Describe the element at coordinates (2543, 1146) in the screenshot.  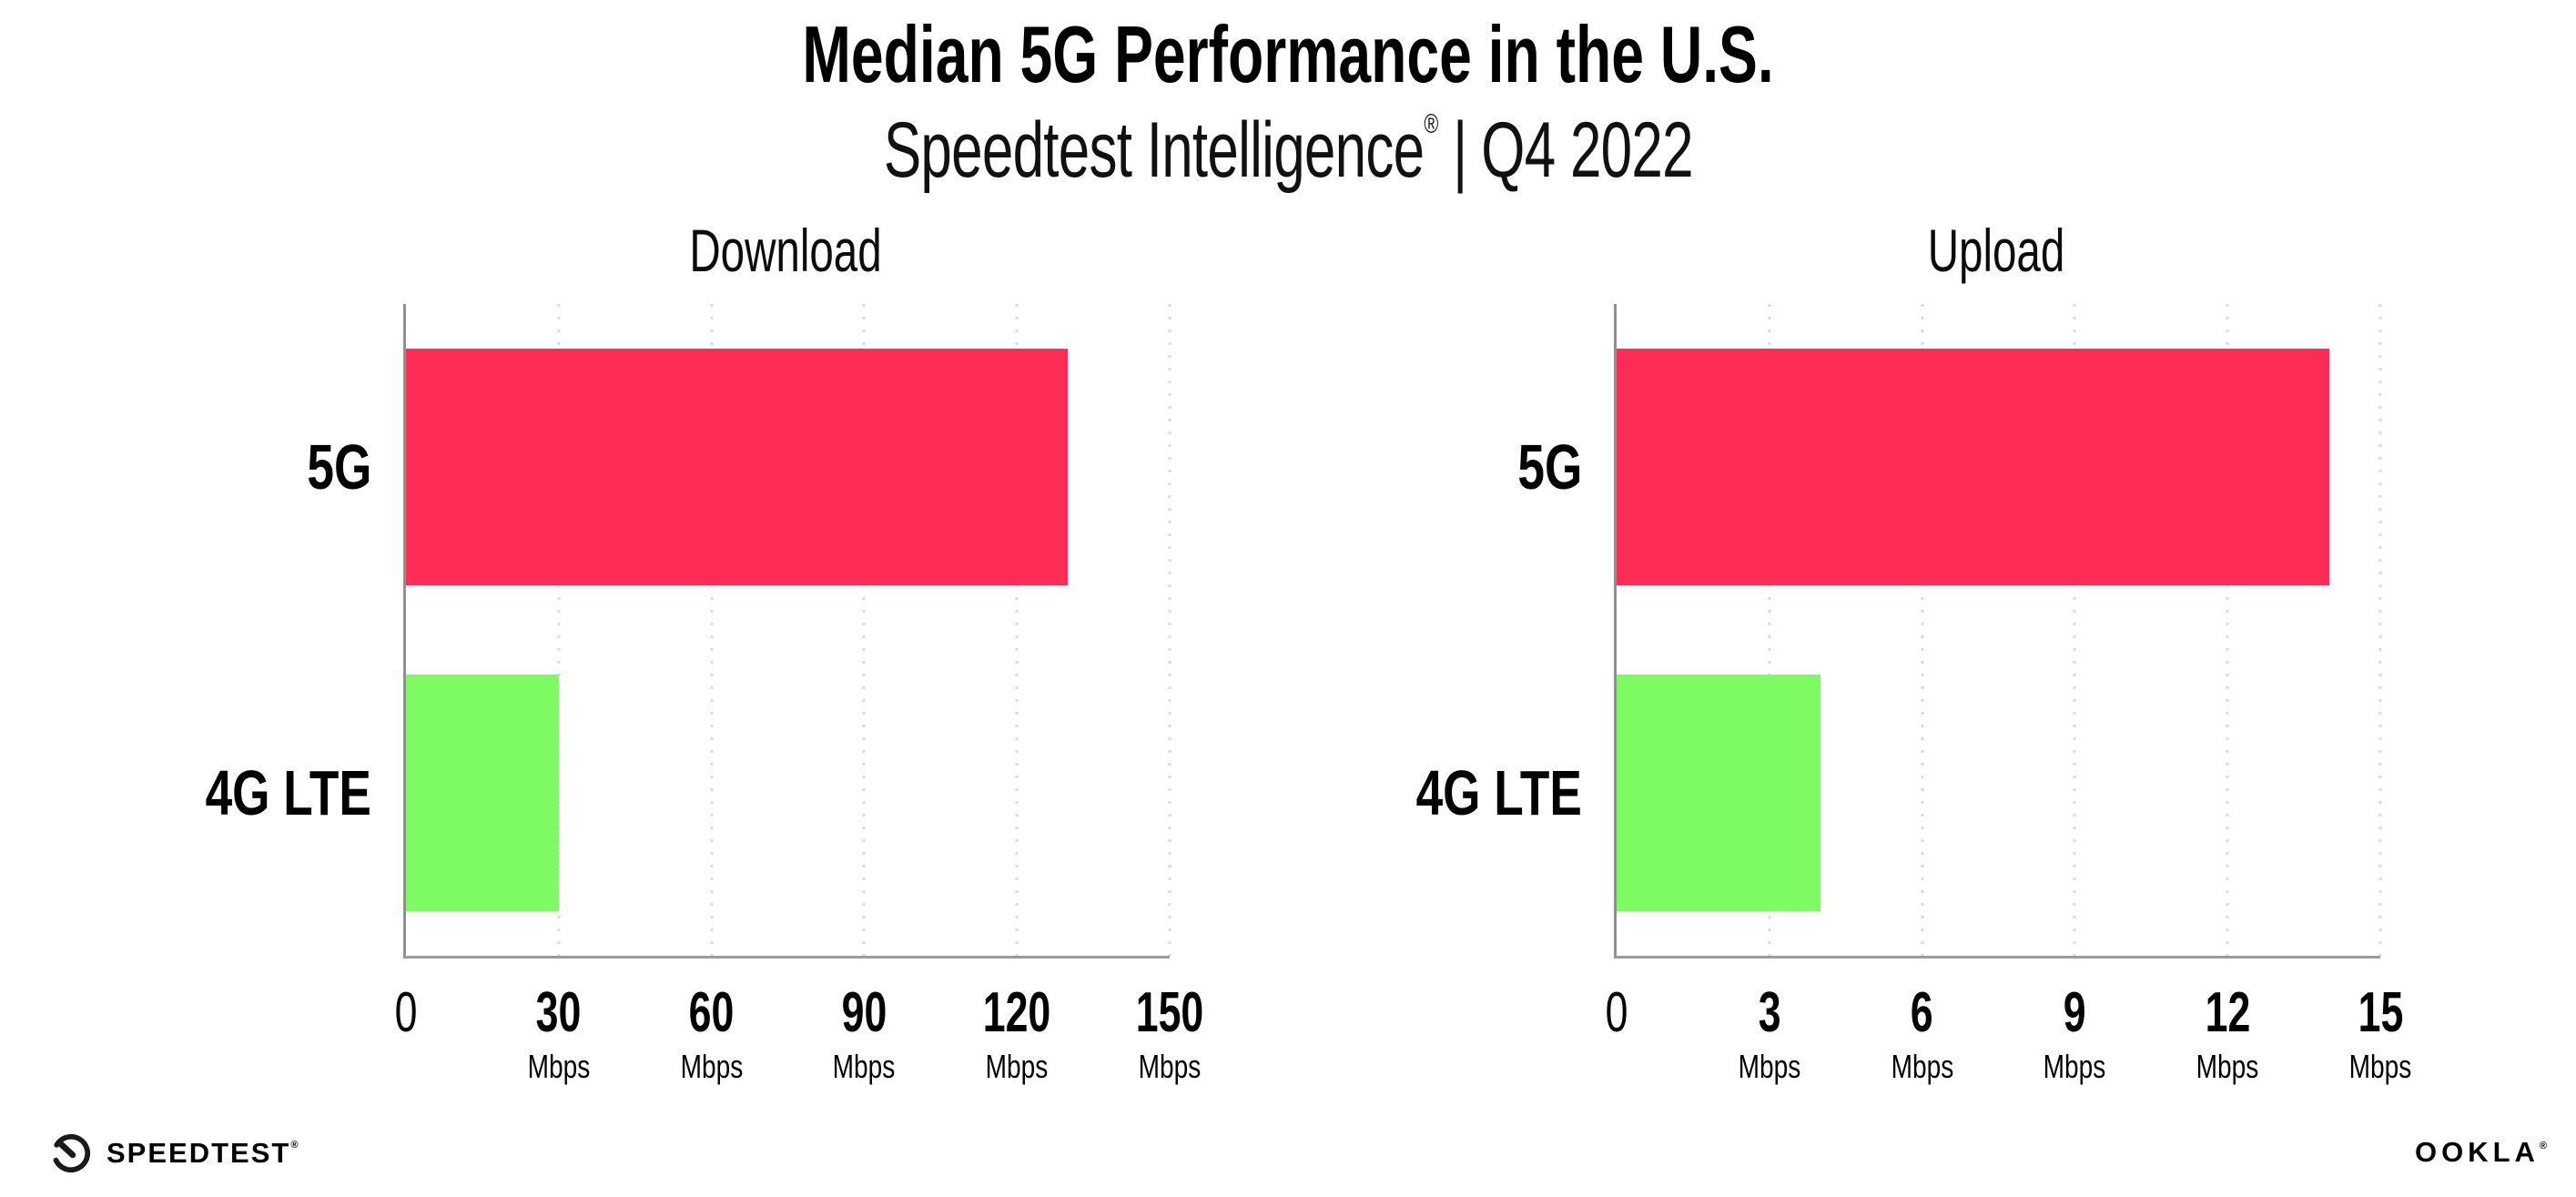
I see `ookla-registered-mark-icon: ®` at that location.